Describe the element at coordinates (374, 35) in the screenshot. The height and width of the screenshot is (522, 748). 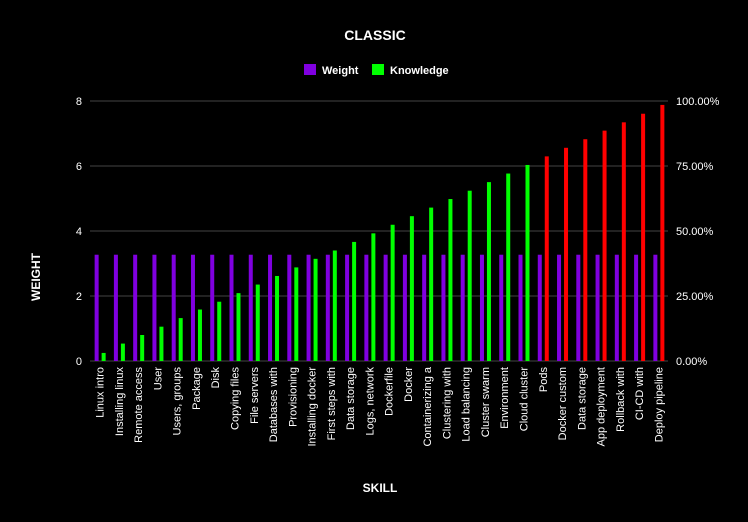
I see `chart-title: CLASSIC` at that location.